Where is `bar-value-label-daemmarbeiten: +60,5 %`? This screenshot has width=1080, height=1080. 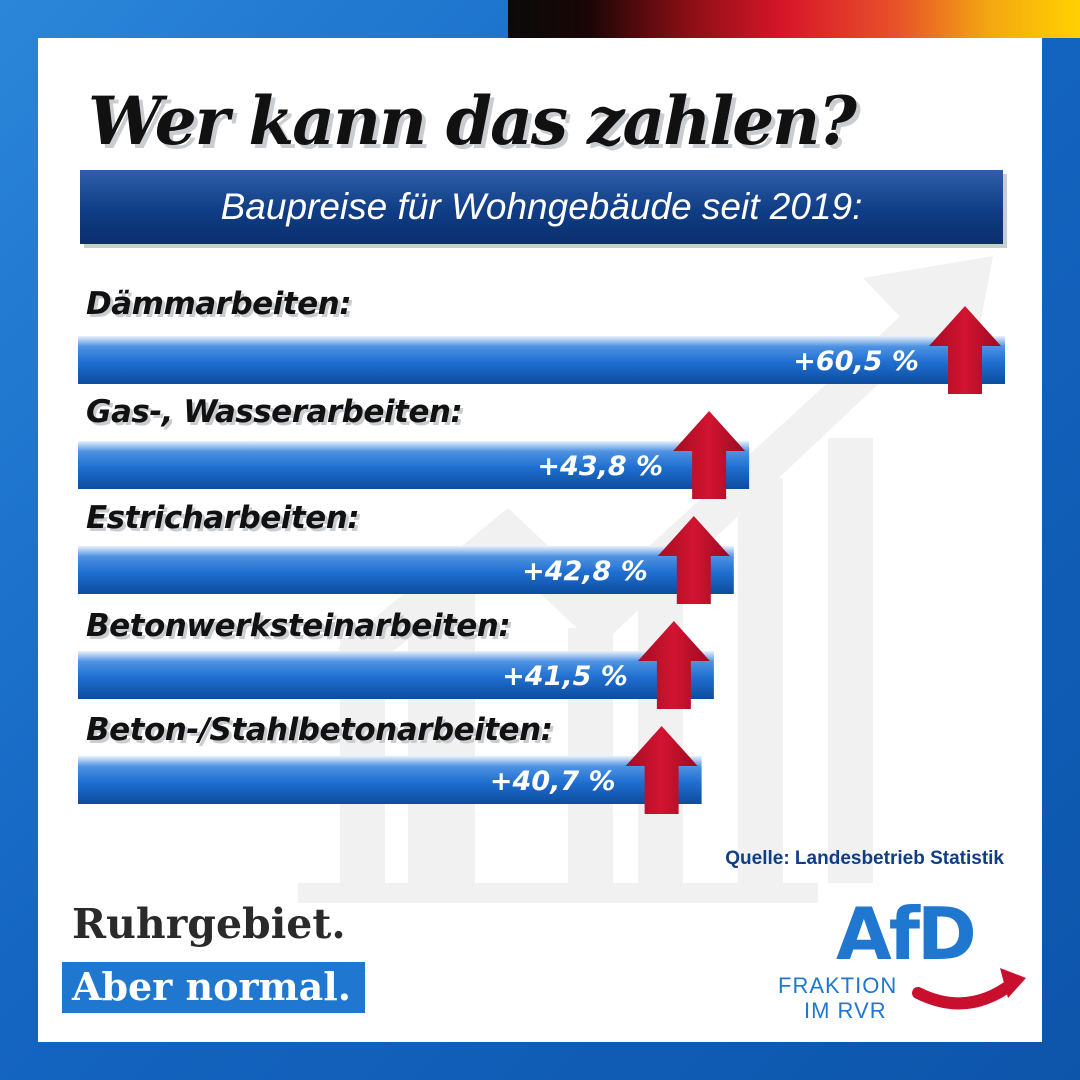 bar-value-label-daemmarbeiten: +60,5 % is located at coordinates (856, 361).